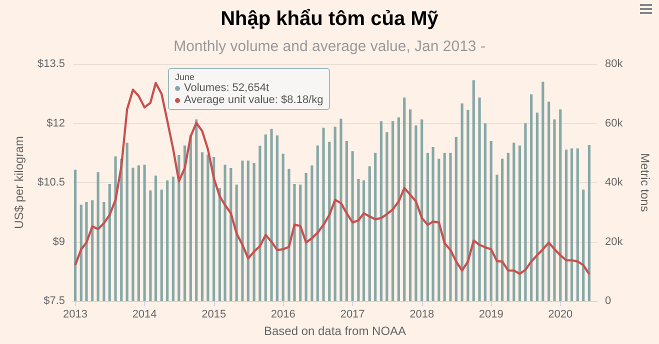 The height and width of the screenshot is (344, 659). What do you see at coordinates (19, 182) in the screenshot?
I see `y-axis-title: US$ per kilogram` at bounding box center [19, 182].